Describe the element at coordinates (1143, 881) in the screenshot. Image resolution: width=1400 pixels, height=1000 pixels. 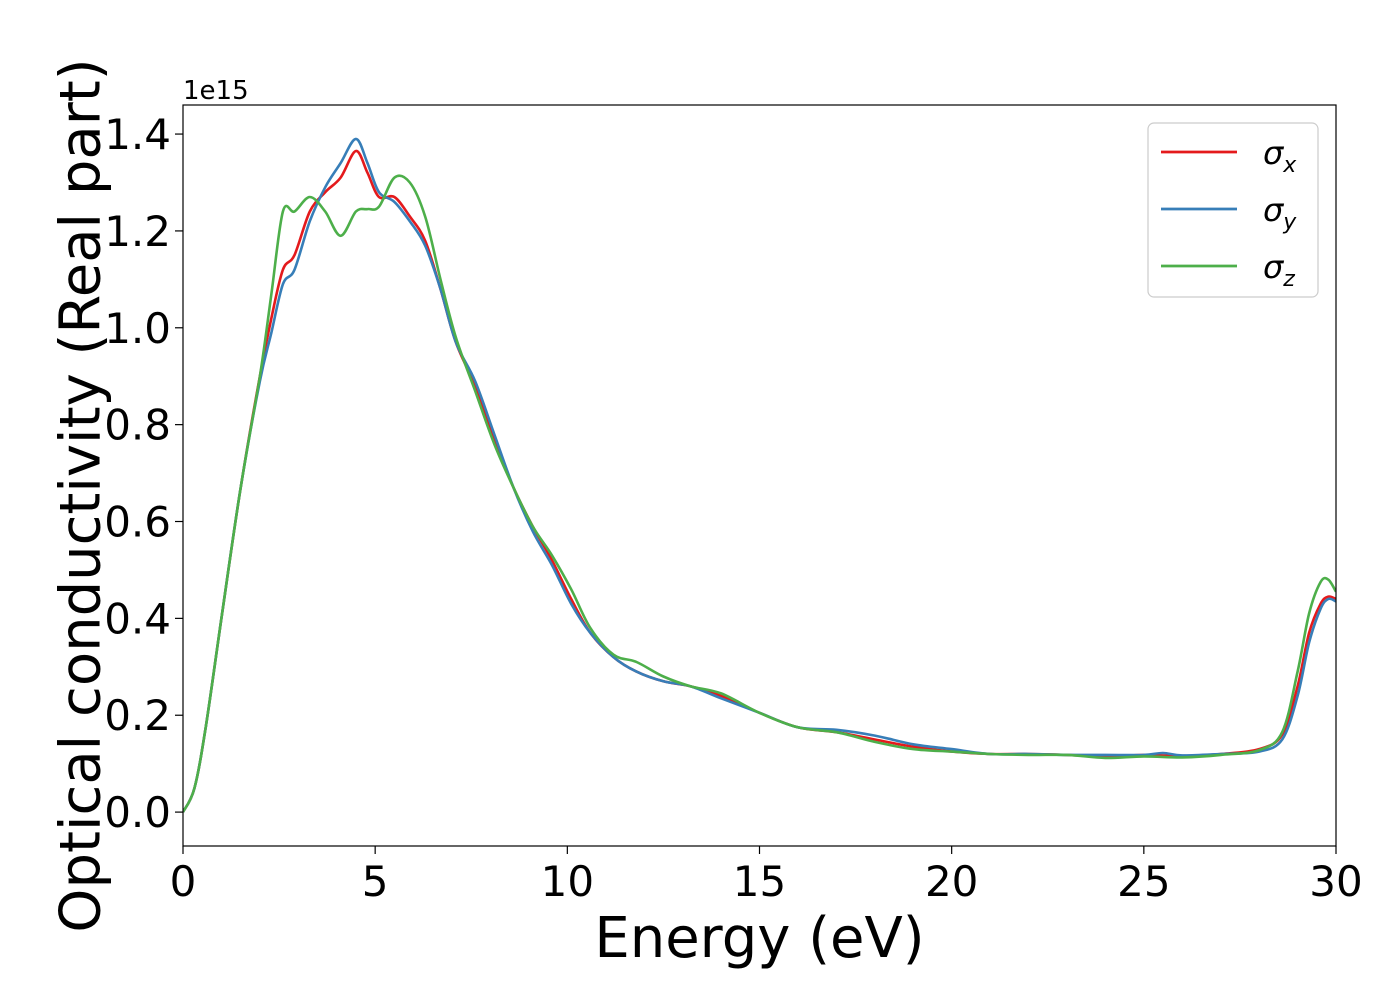
I see `x-tick-label: 25` at that location.